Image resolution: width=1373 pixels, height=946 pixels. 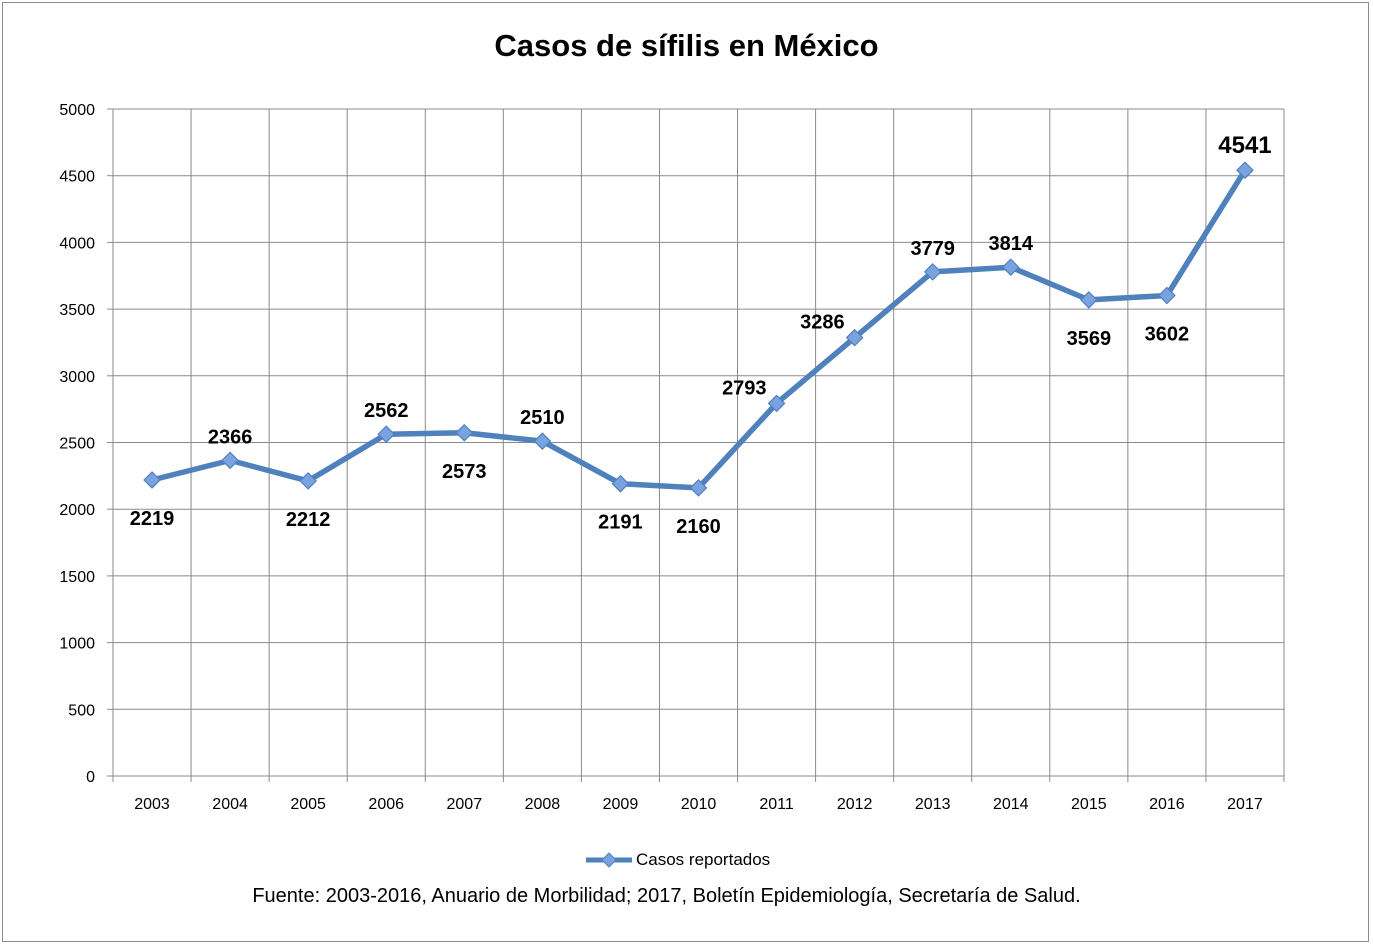 I want to click on data-label: 2366, so click(x=230, y=437).